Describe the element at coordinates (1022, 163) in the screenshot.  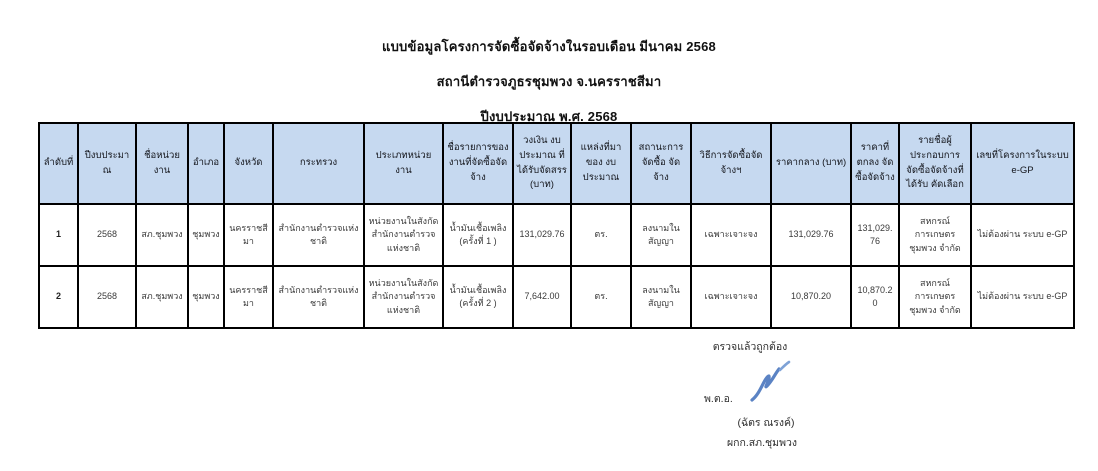
I see `column-header: เลขที่โครงการในระบบ e-GP` at that location.